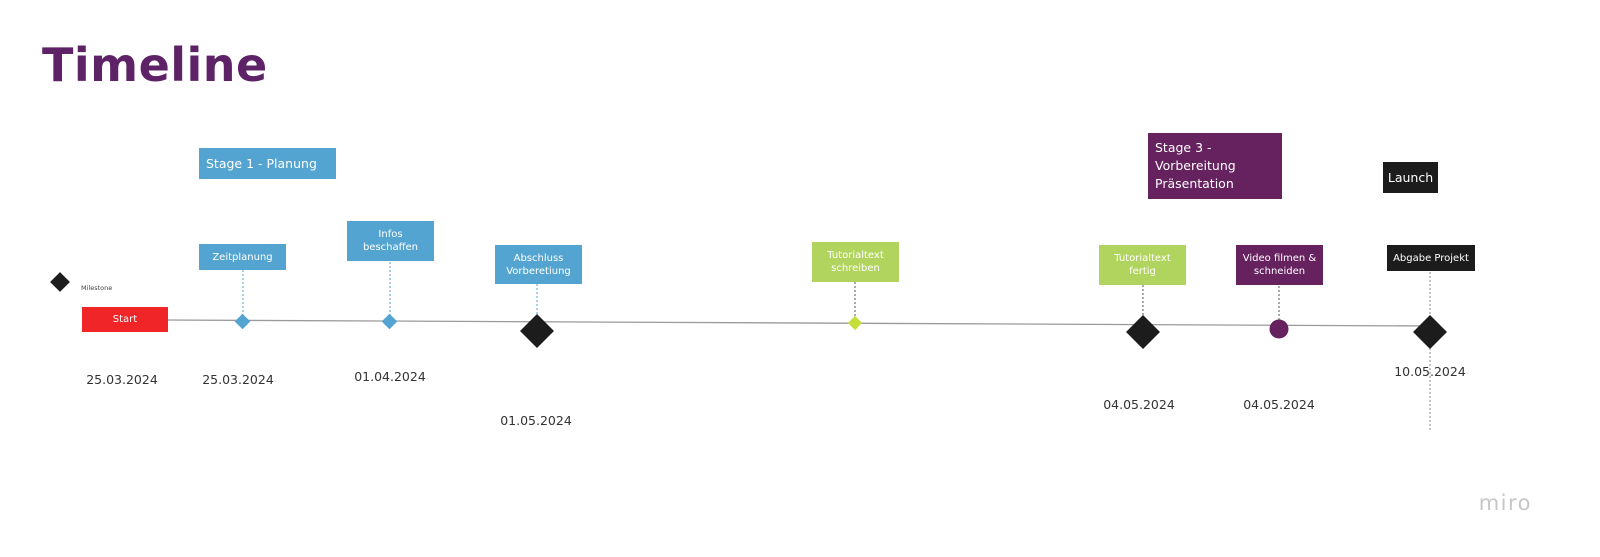 This screenshot has width=1600, height=557. What do you see at coordinates (242, 257) in the screenshot?
I see `event-label: Zeitplanung` at bounding box center [242, 257].